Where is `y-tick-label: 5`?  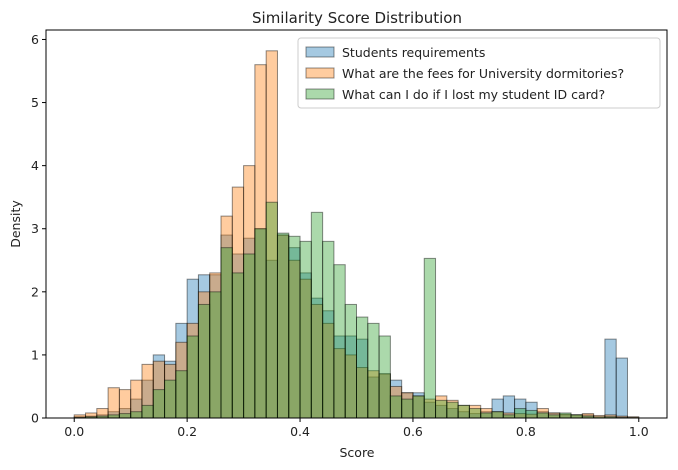 y-tick-label: 5 is located at coordinates (35, 102).